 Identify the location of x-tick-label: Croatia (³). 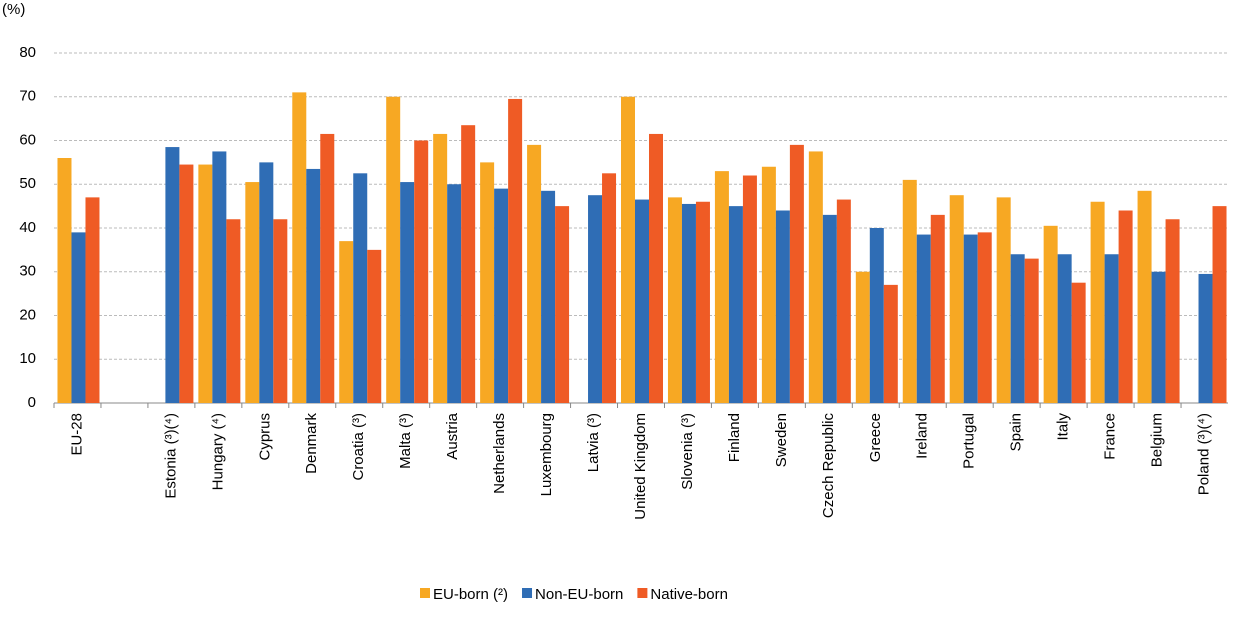
(358, 447).